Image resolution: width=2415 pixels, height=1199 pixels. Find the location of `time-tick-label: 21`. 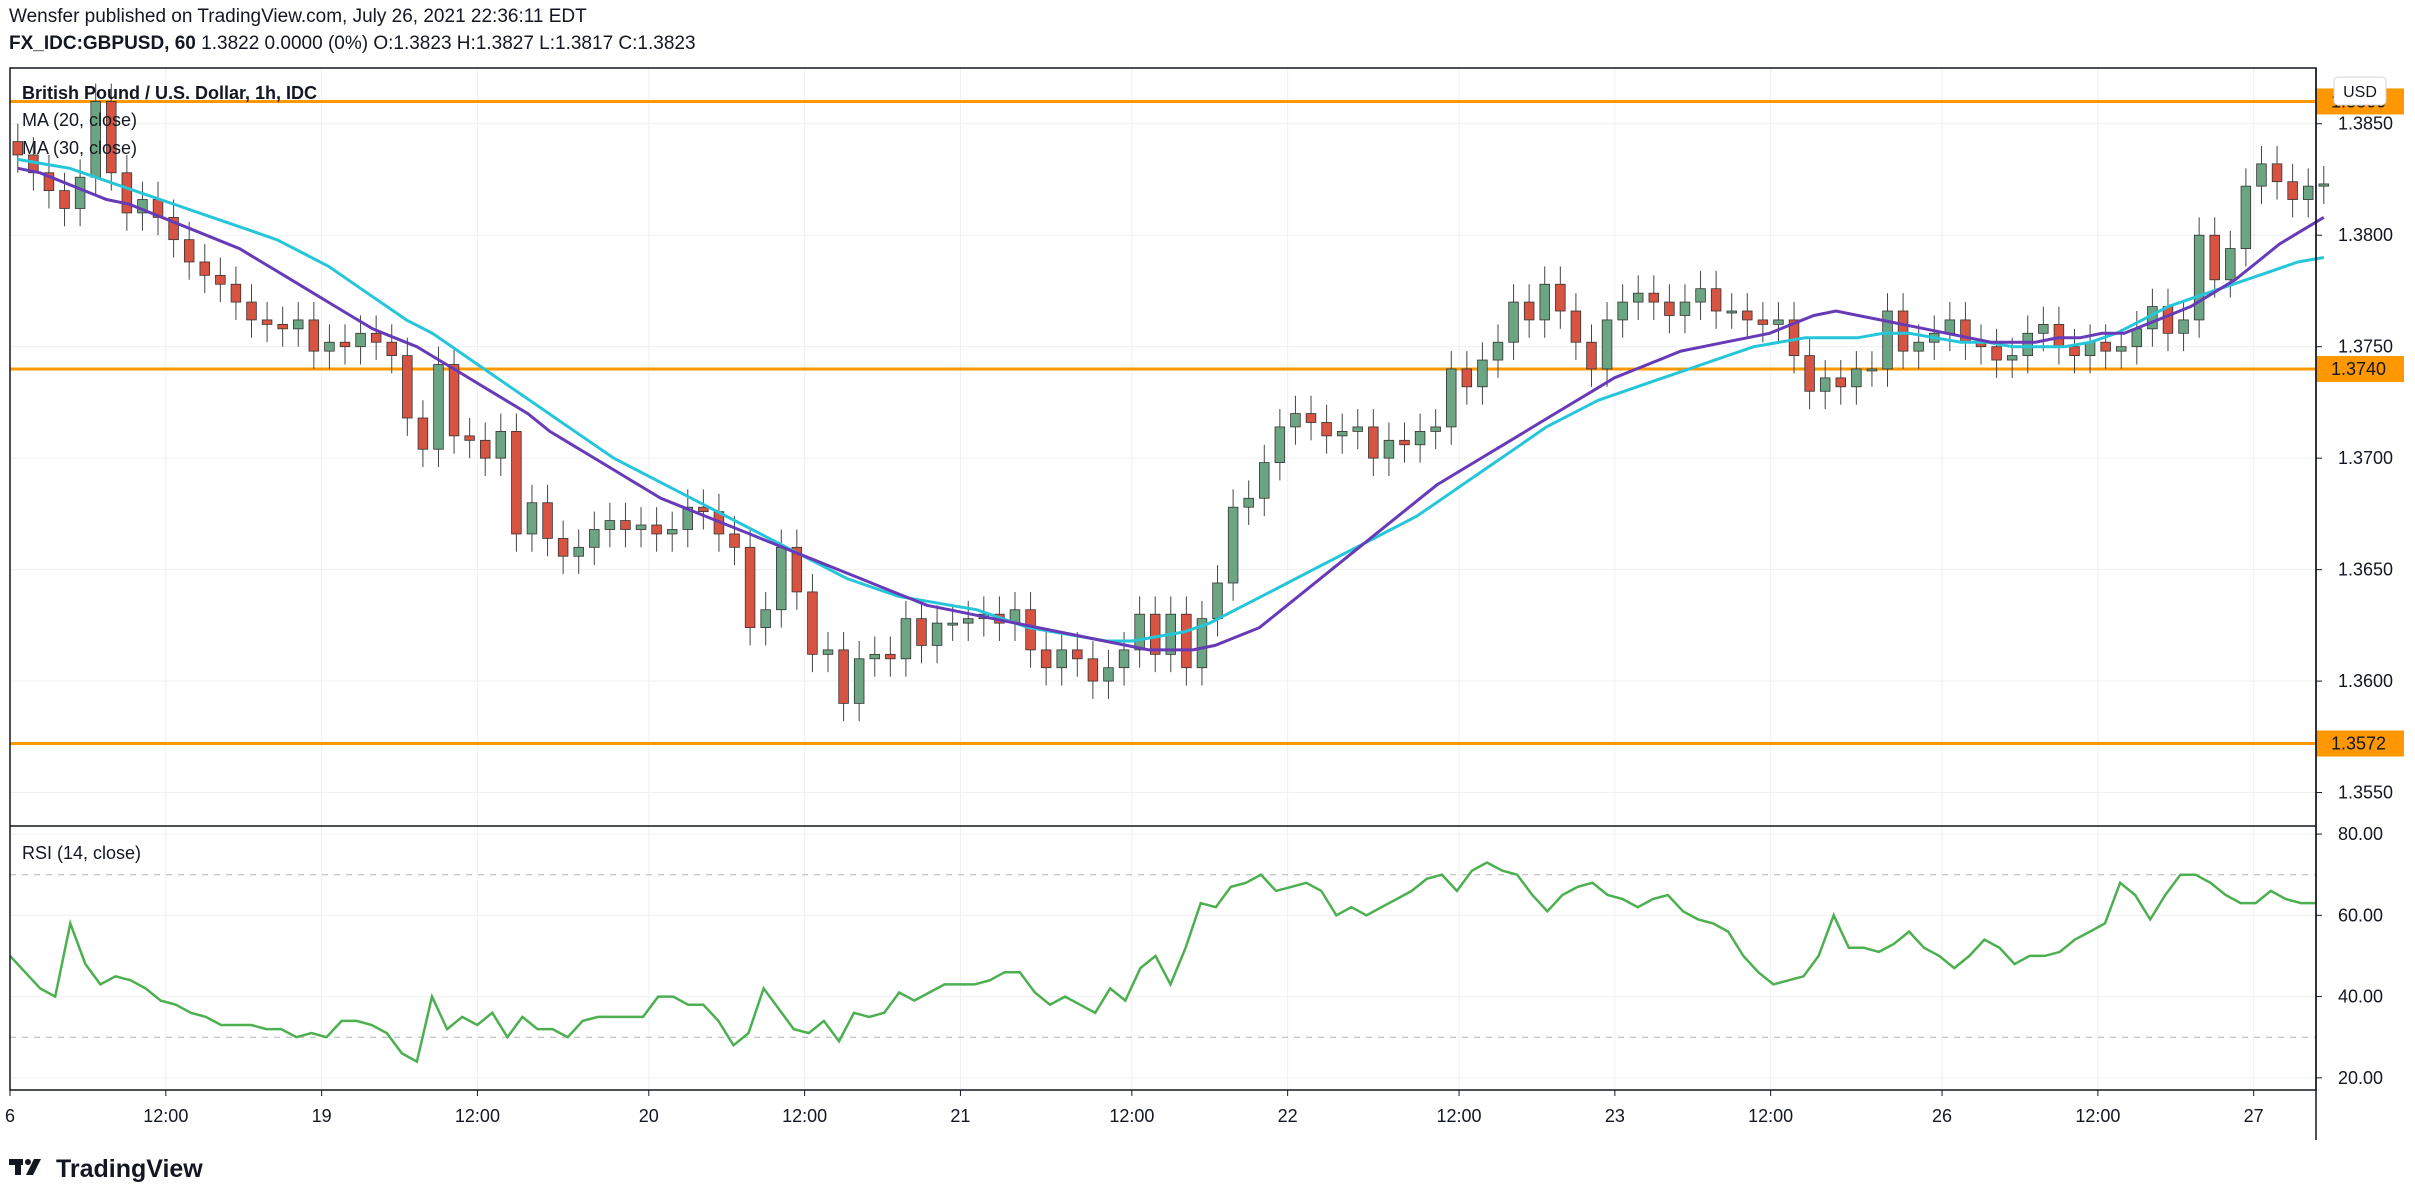

time-tick-label: 21 is located at coordinates (960, 1116).